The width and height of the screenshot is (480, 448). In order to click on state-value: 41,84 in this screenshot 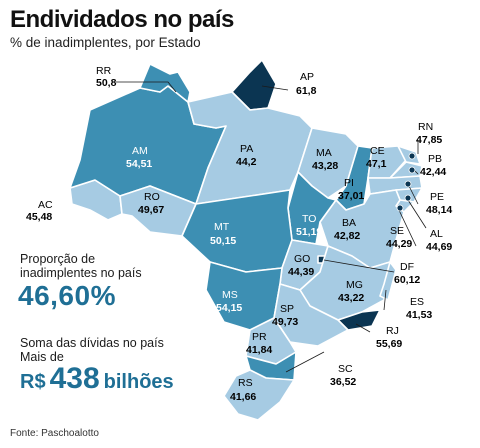, I will do `click(259, 350)`.